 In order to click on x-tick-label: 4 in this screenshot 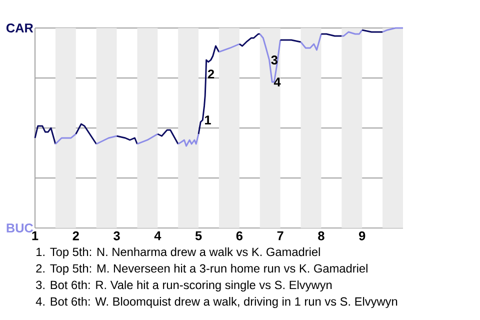, I will do `click(158, 235)`.